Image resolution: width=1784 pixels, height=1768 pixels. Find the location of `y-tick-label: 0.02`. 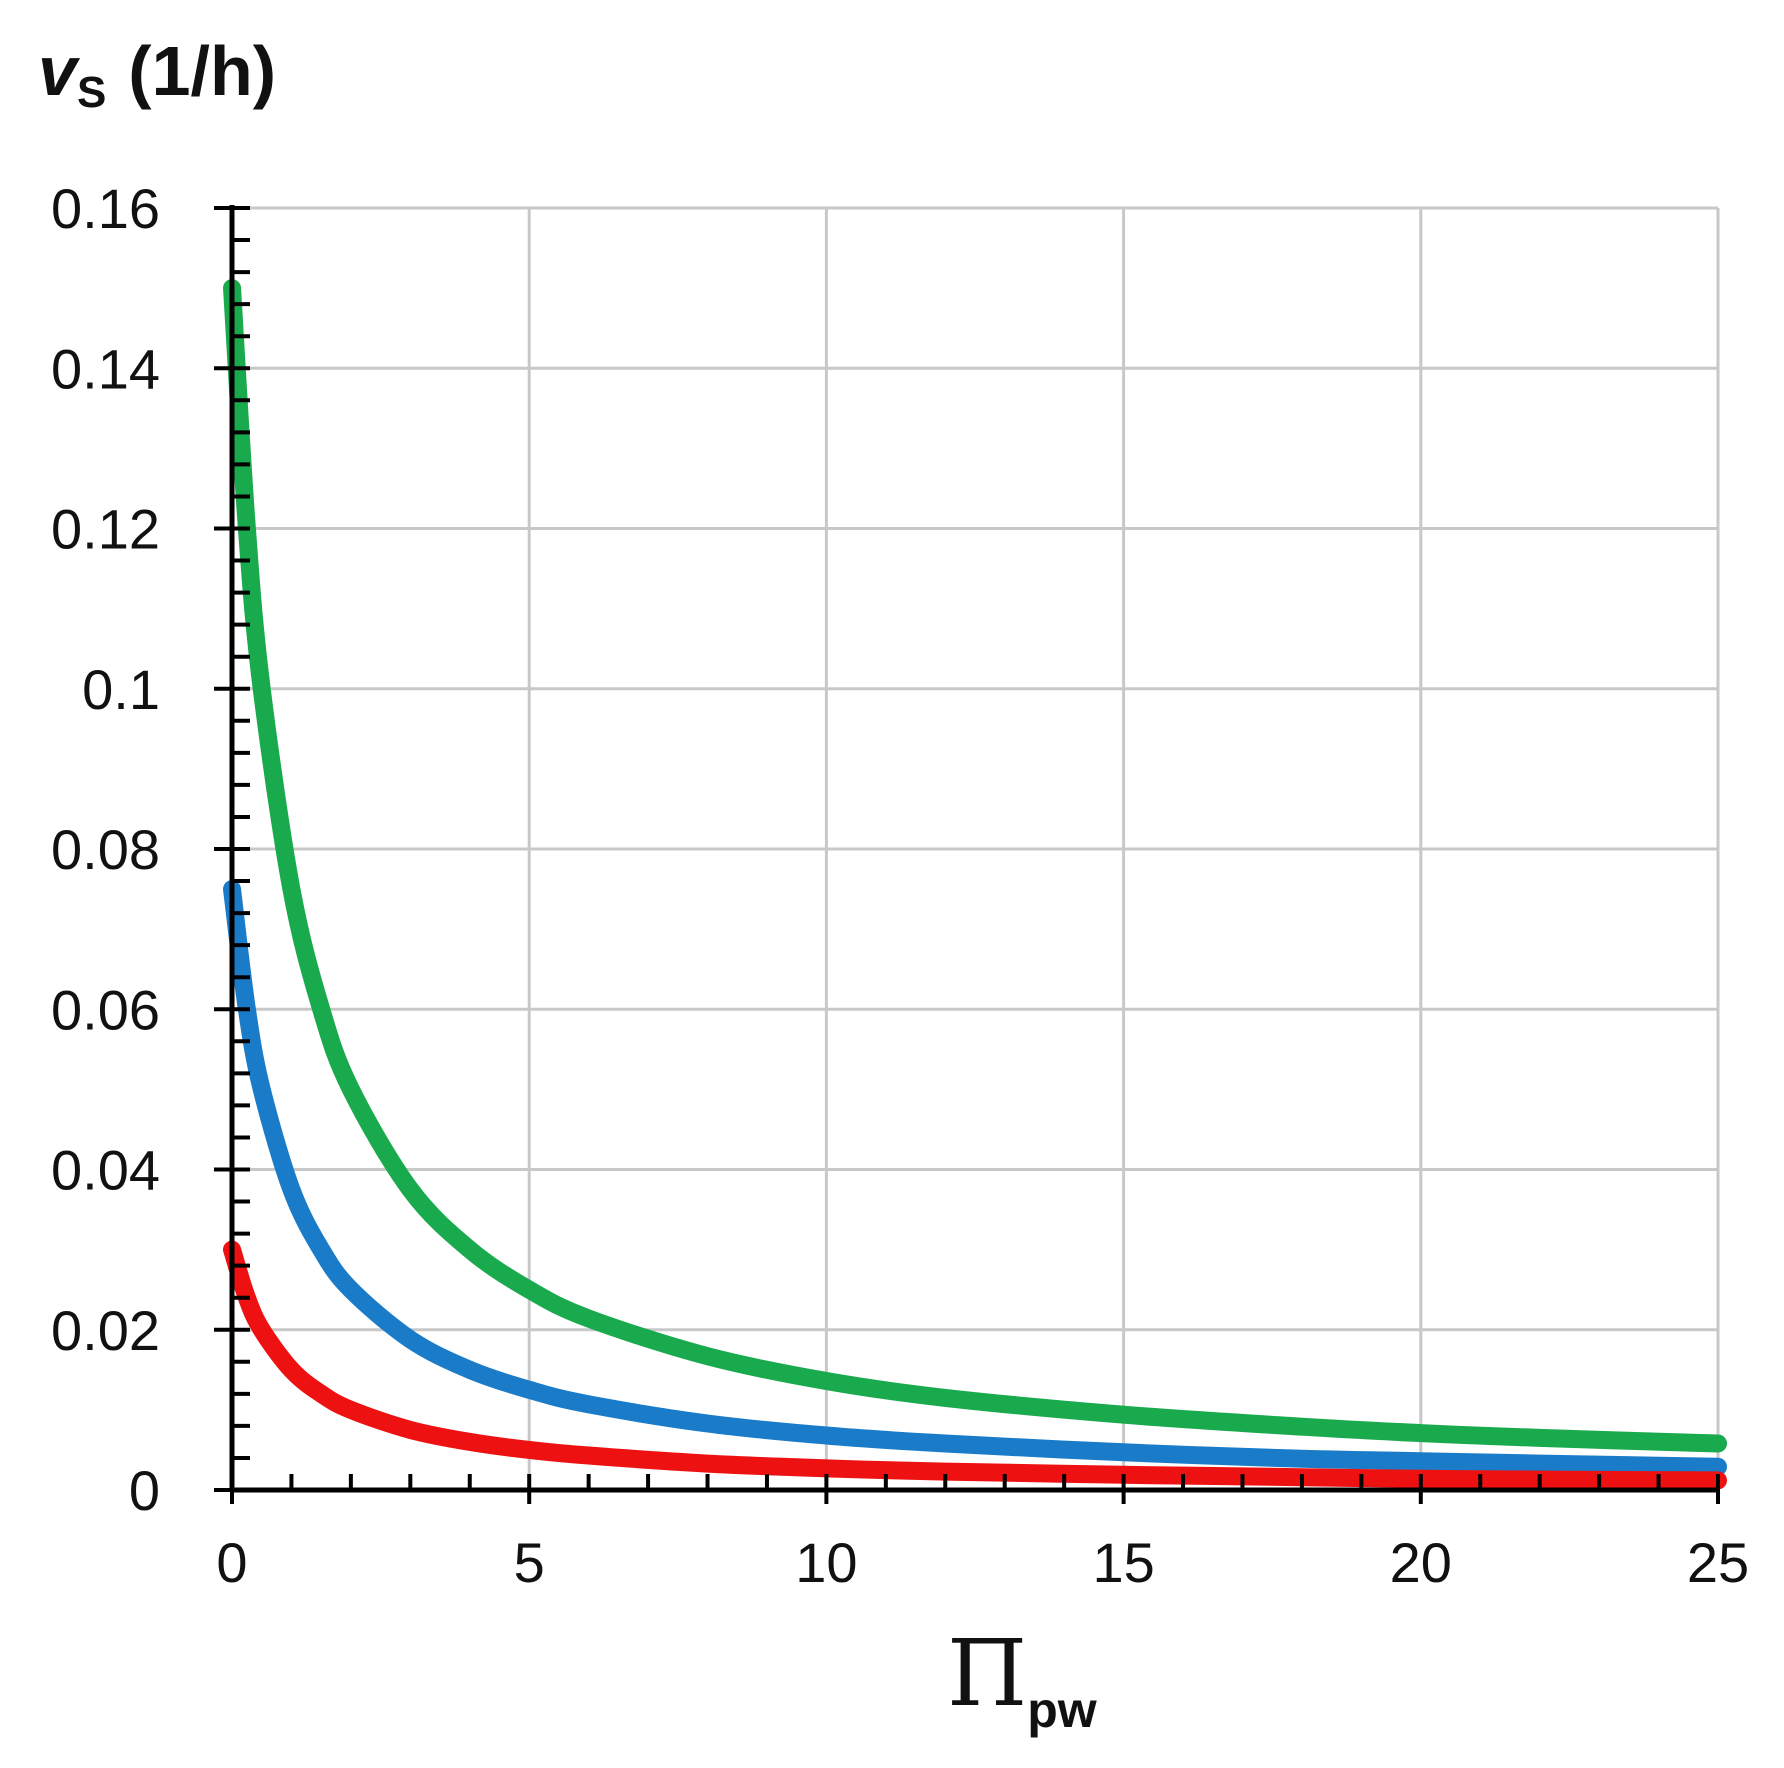

y-tick-label: 0.02 is located at coordinates (105, 1330).